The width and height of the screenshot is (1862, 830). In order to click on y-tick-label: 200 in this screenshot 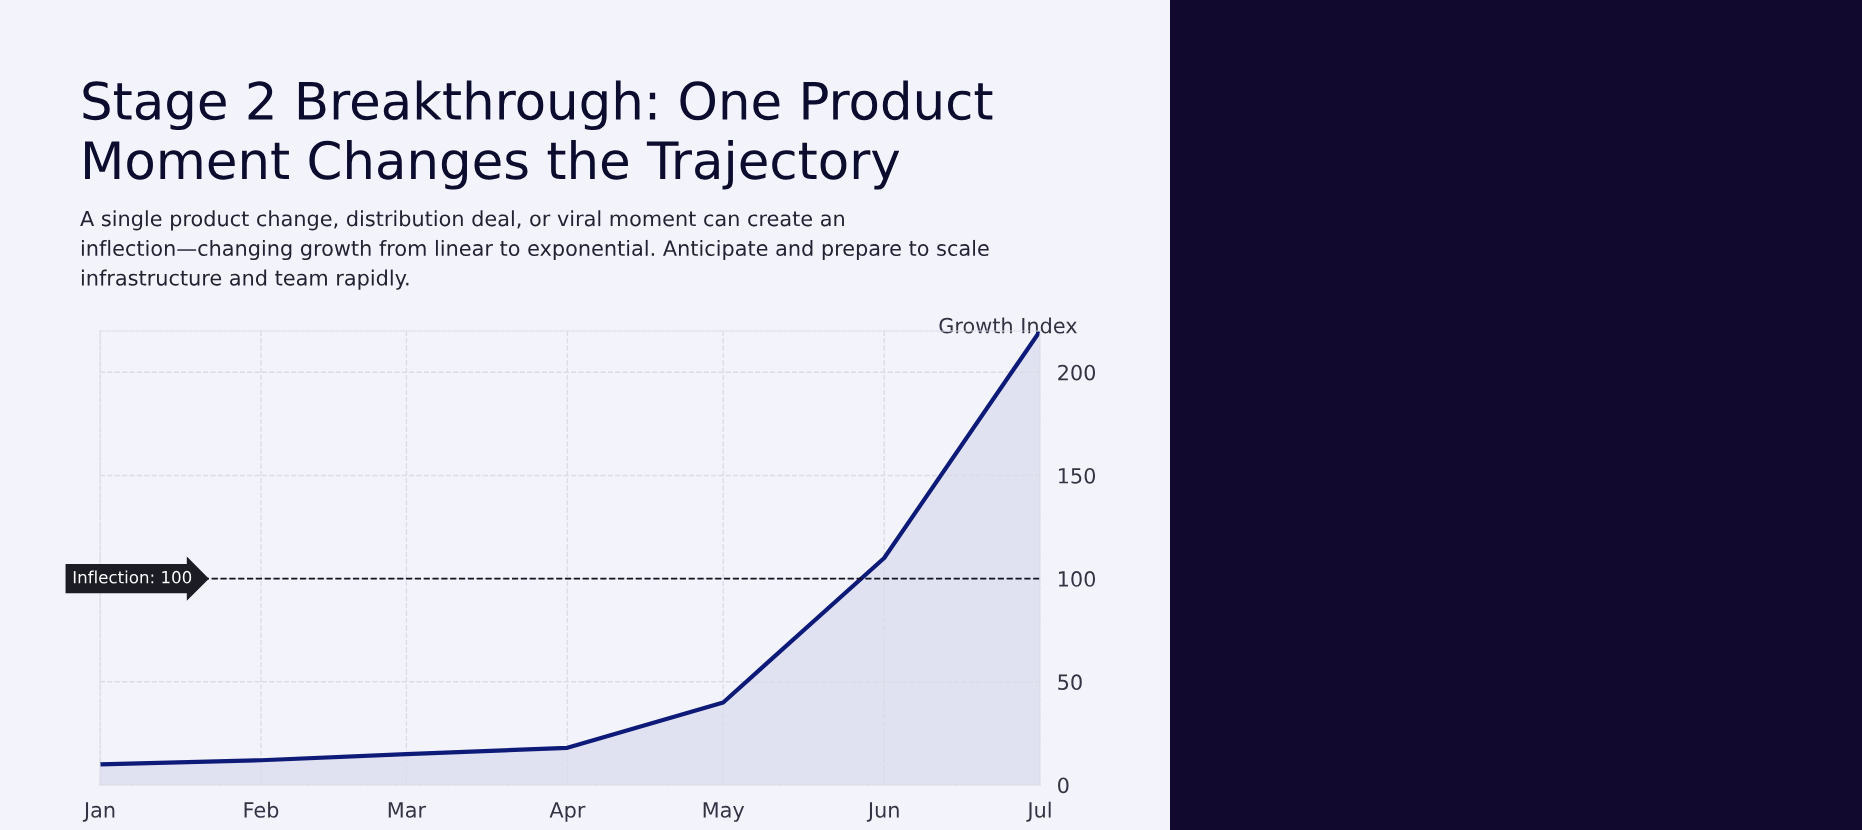, I will do `click(1077, 372)`.